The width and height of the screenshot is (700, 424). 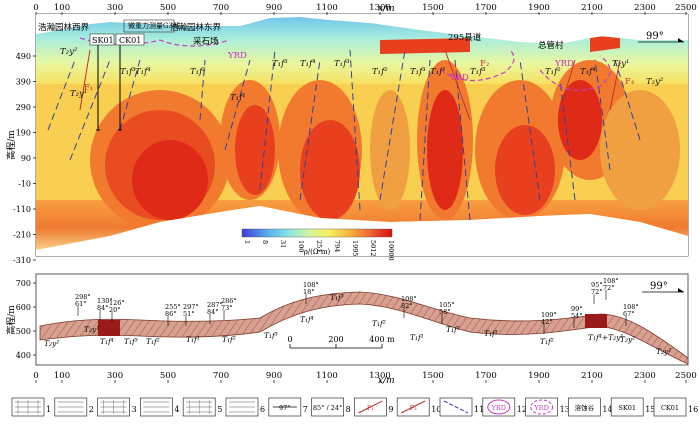 I want to click on attitude-dip: 73°, so click(x=227, y=308).